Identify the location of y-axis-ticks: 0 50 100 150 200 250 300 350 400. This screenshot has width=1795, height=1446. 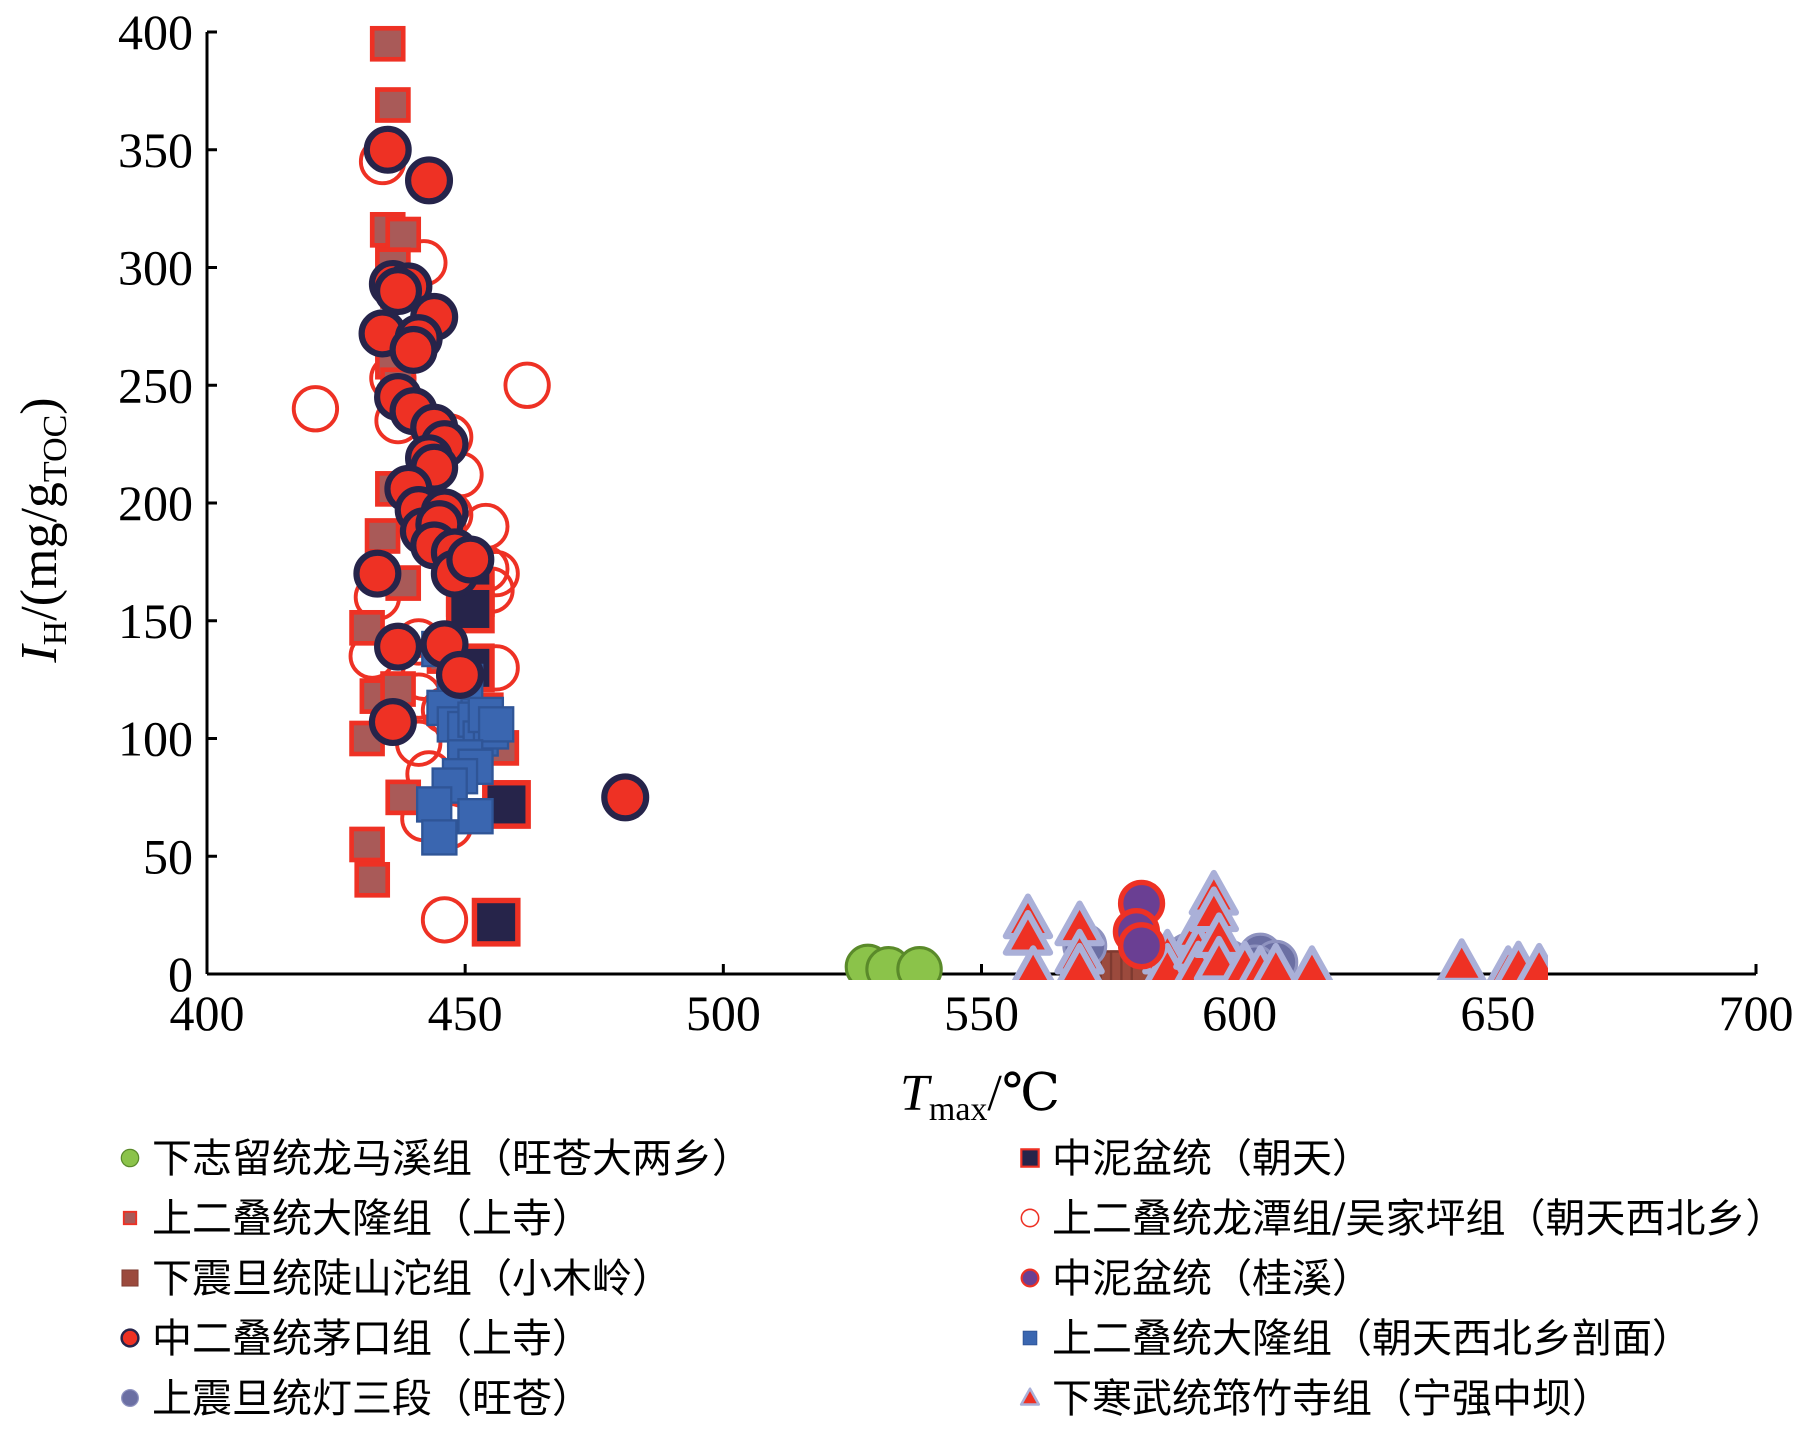
(167, 503).